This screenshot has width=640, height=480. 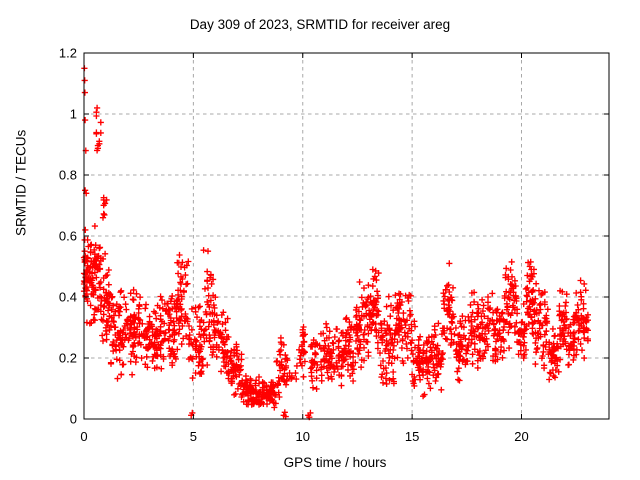 What do you see at coordinates (83, 436) in the screenshot?
I see `x-tick-label: 0` at bounding box center [83, 436].